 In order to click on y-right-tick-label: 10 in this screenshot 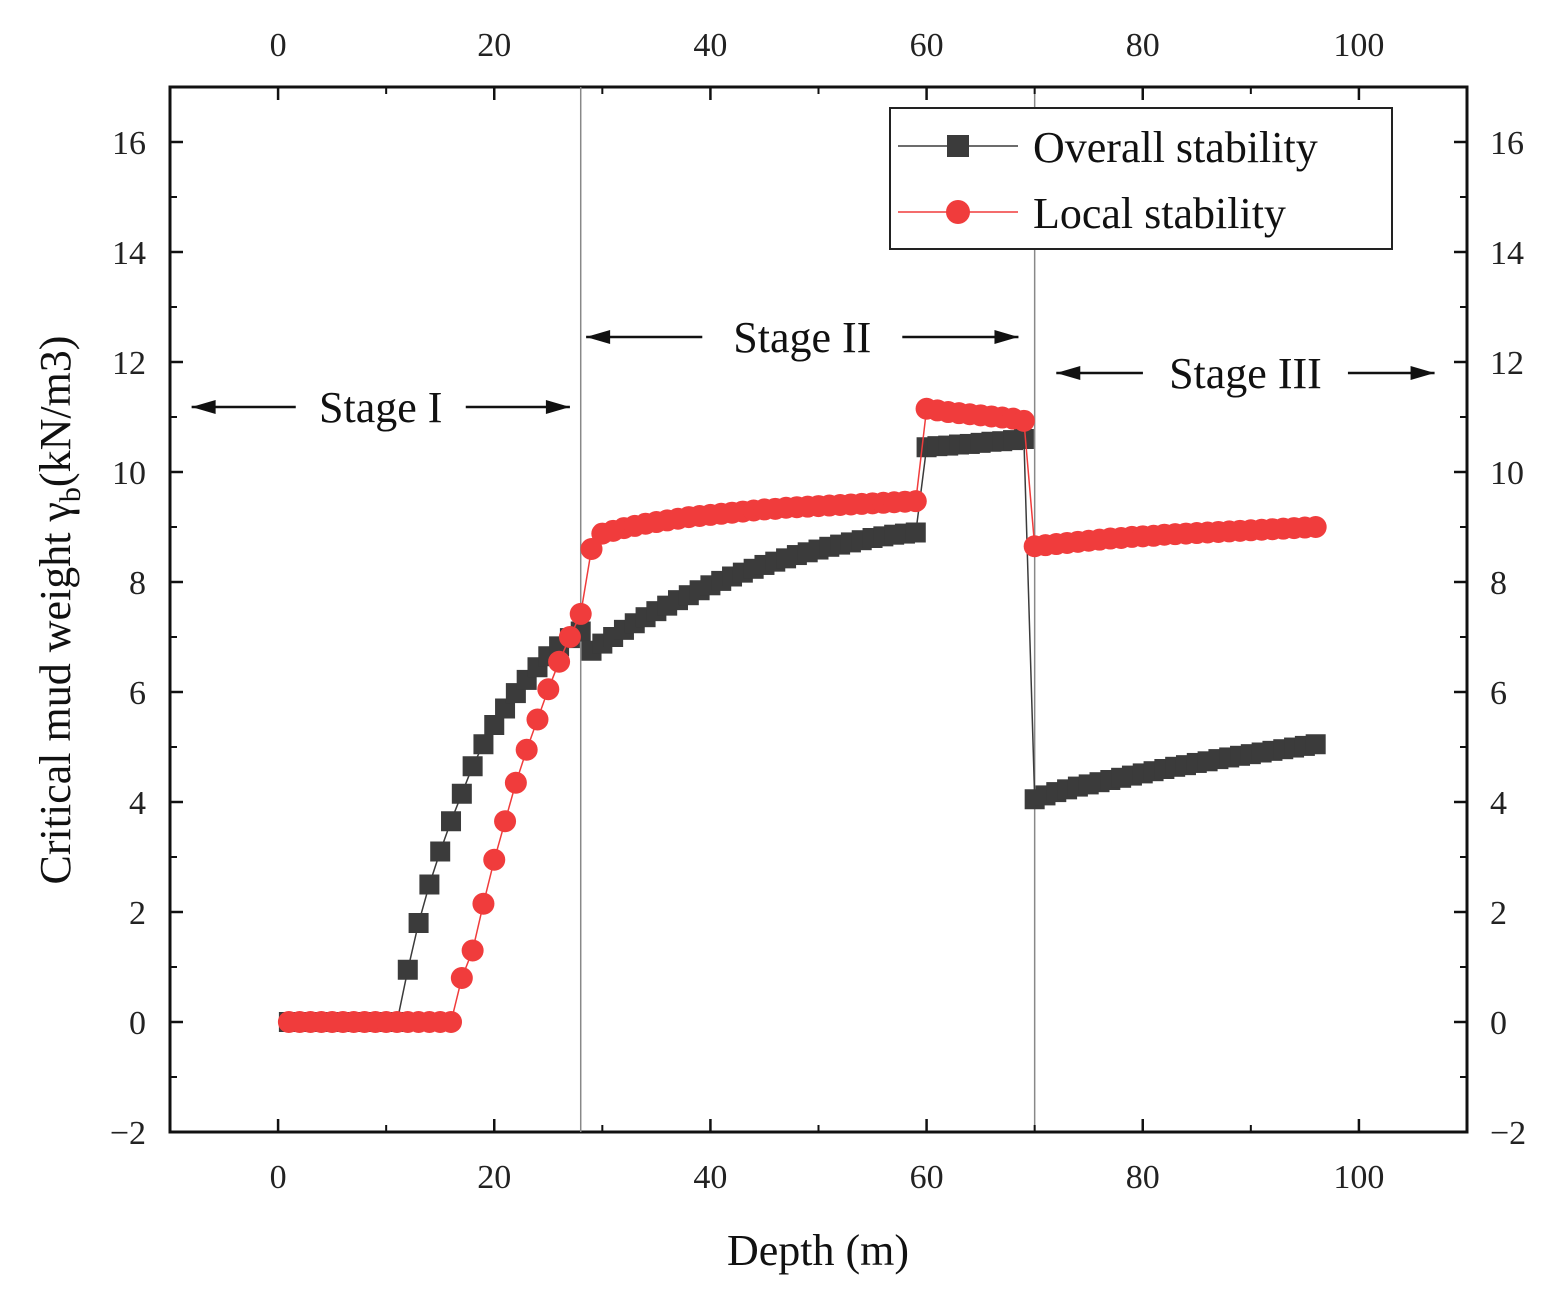, I will do `click(1507, 473)`.